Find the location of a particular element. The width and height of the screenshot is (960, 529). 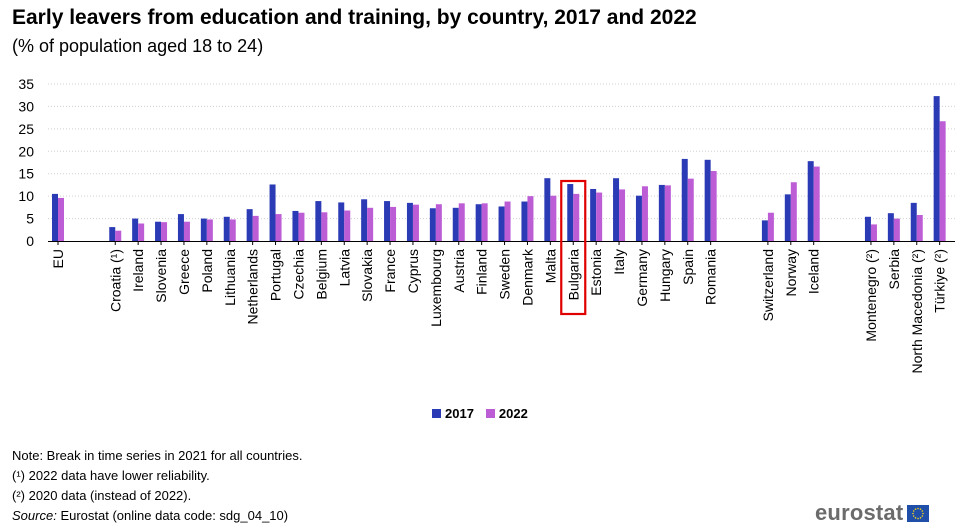

y-tick-label: 25 is located at coordinates (26, 129).